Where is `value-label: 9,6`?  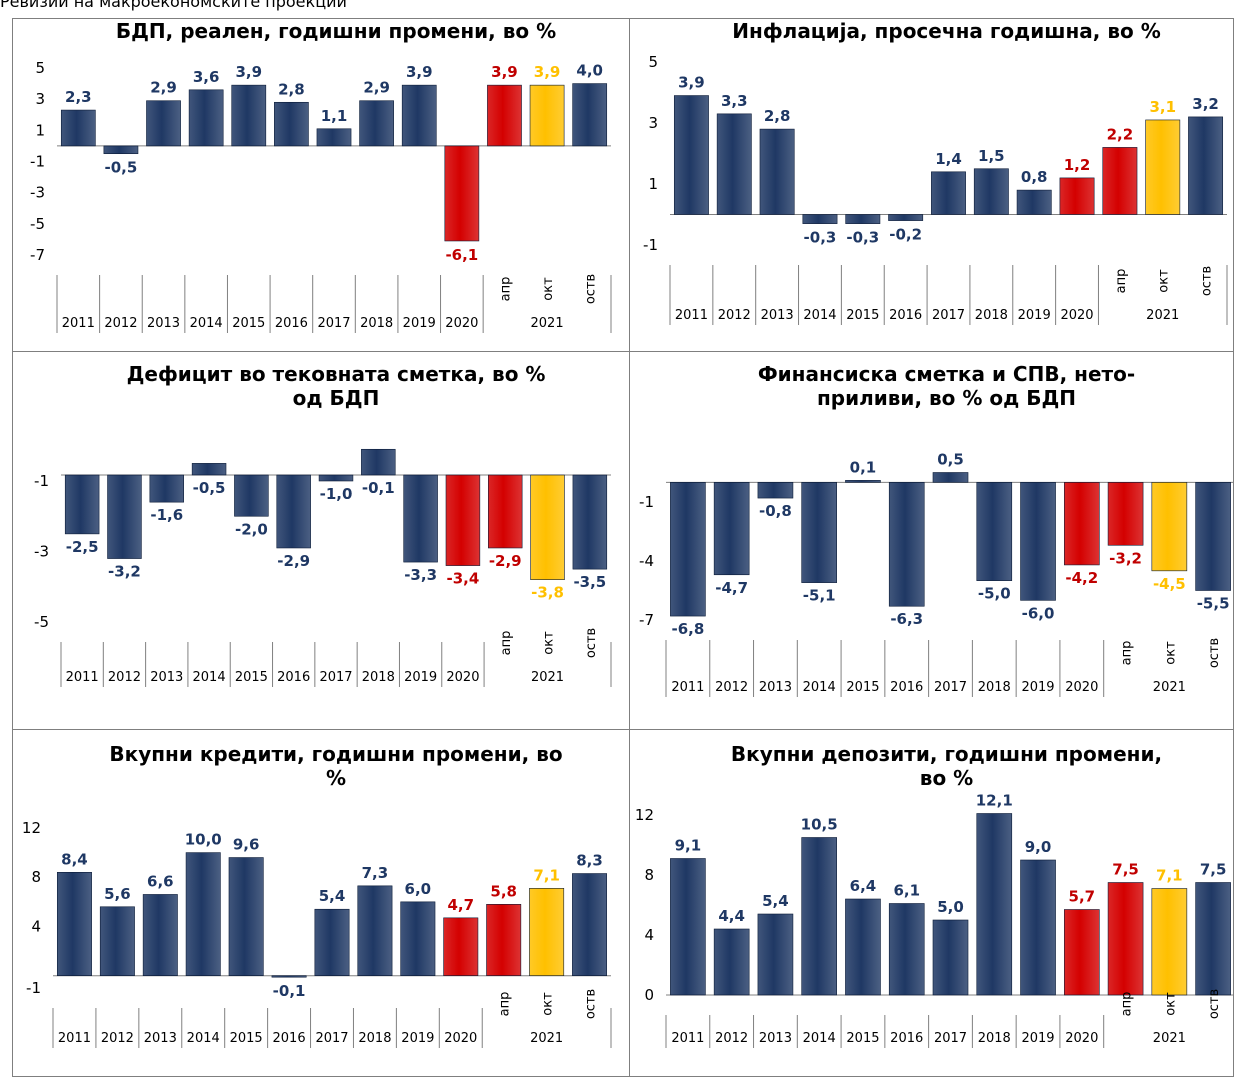
value-label: 9,6 is located at coordinates (246, 845).